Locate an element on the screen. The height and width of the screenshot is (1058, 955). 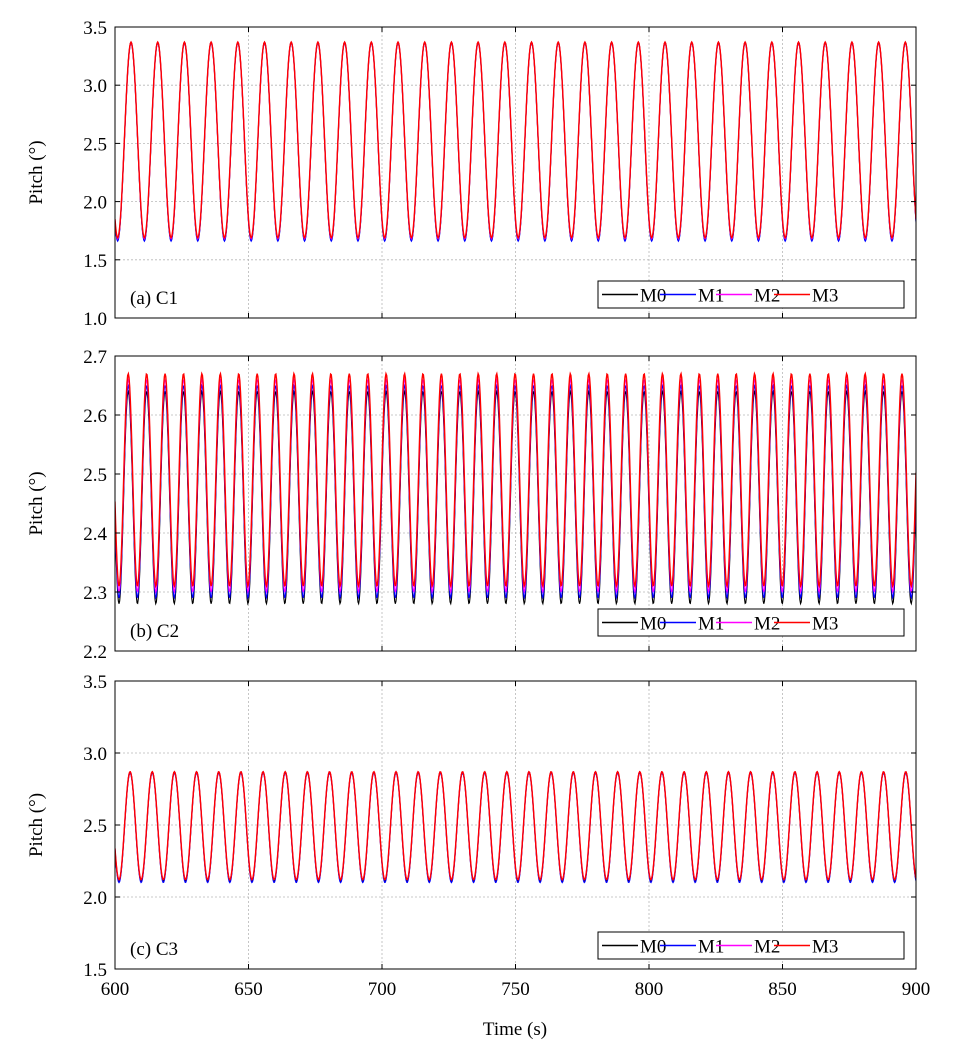
x-axis-label: Time (s) is located at coordinates (515, 1029).